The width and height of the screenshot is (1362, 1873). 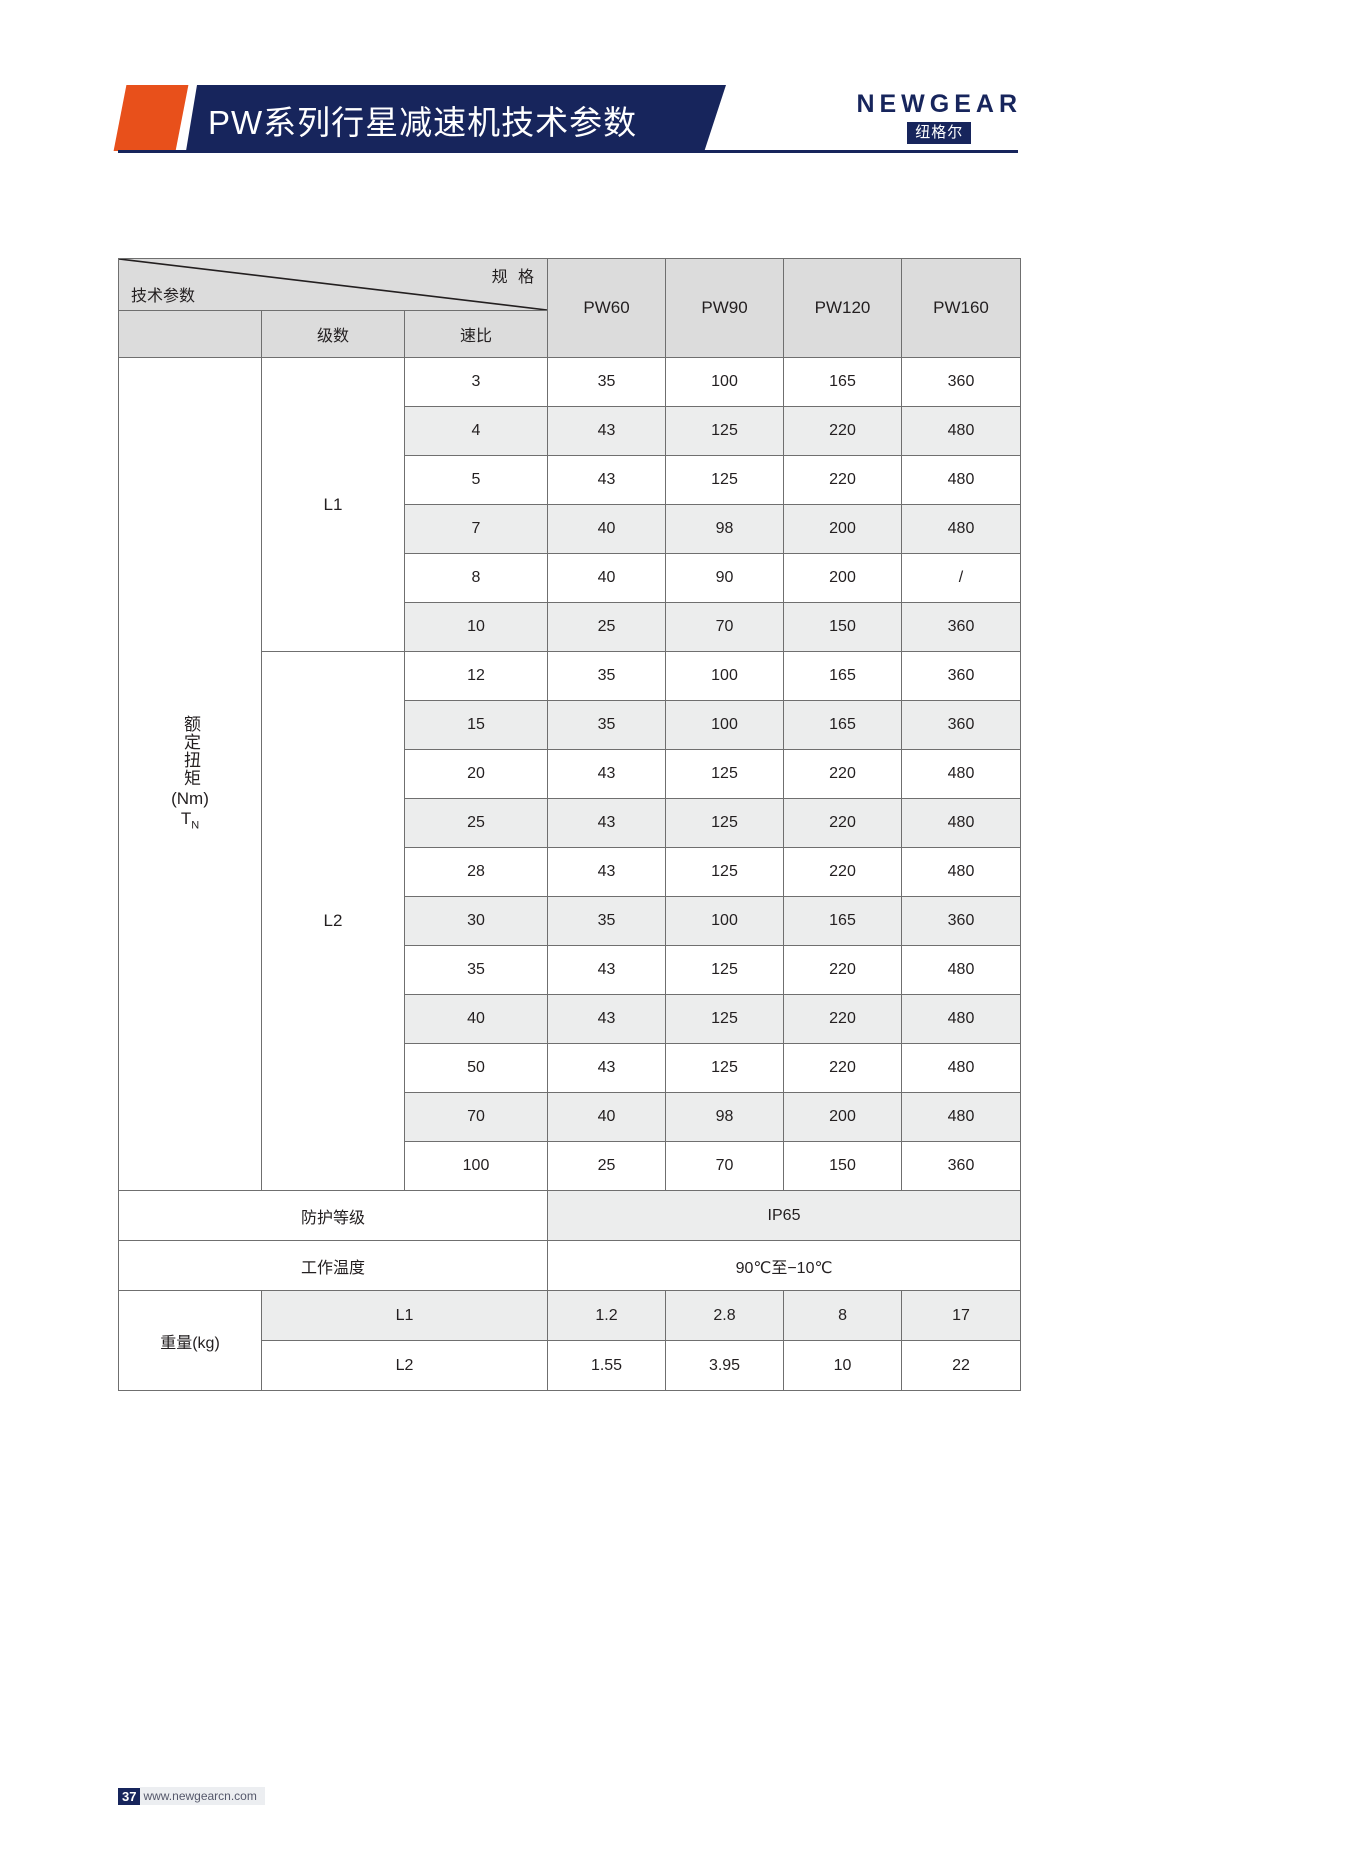 I want to click on logo-wordmark-en: NEWGEAR, so click(x=939, y=104).